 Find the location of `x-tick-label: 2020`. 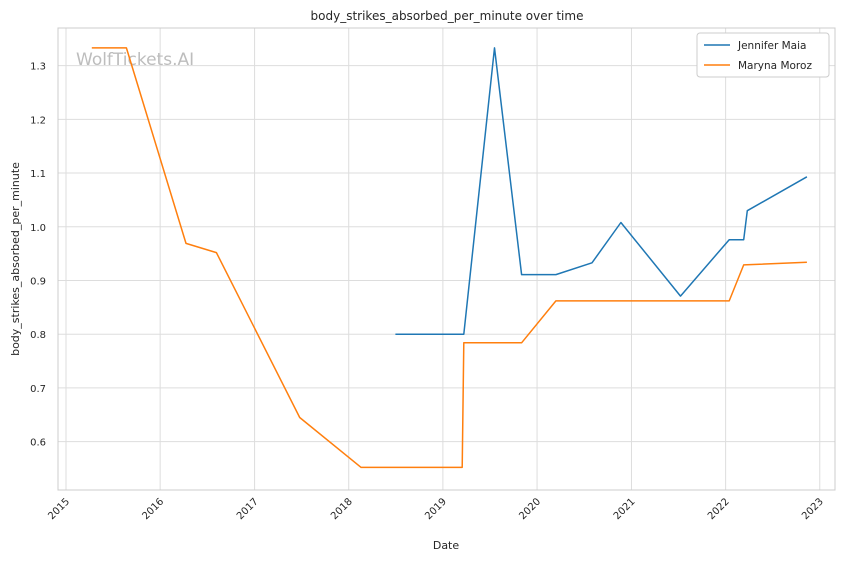

x-tick-label: 2020 is located at coordinates (530, 509).